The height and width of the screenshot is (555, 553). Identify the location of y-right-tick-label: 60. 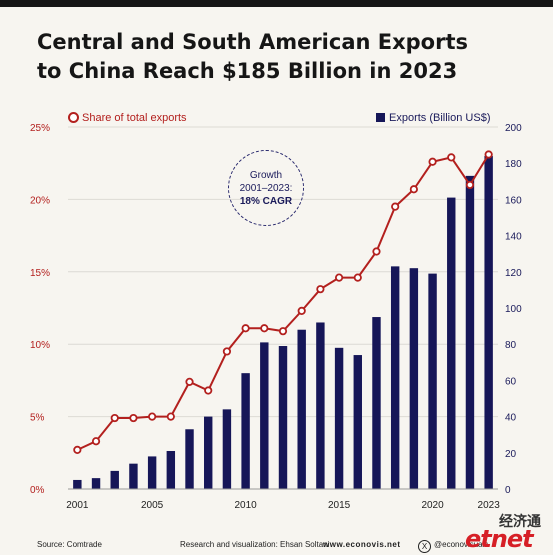
(511, 381).